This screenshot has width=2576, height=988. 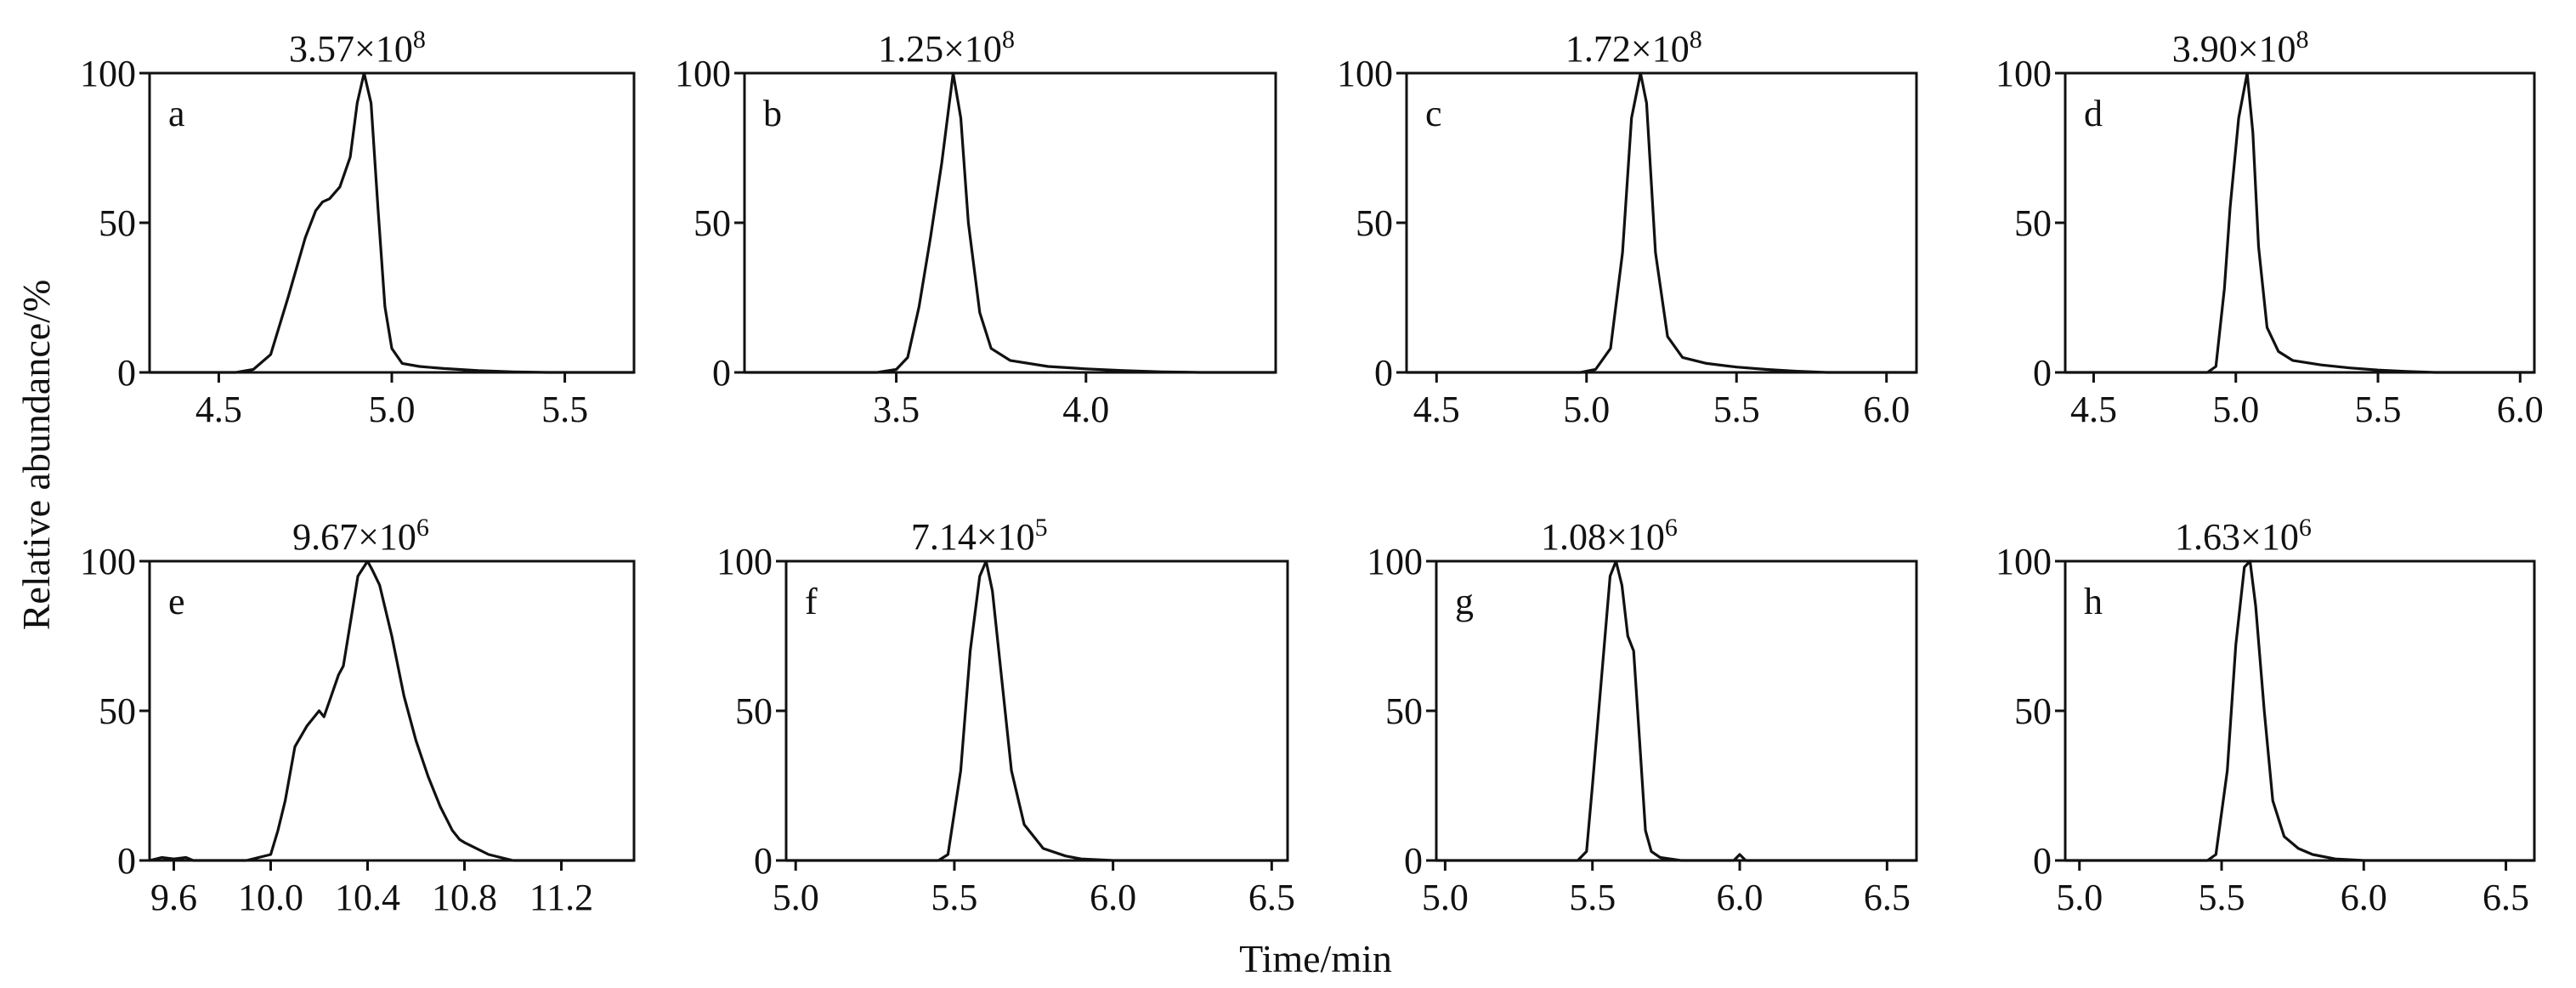 What do you see at coordinates (176, 601) in the screenshot?
I see `panel-letter: e` at bounding box center [176, 601].